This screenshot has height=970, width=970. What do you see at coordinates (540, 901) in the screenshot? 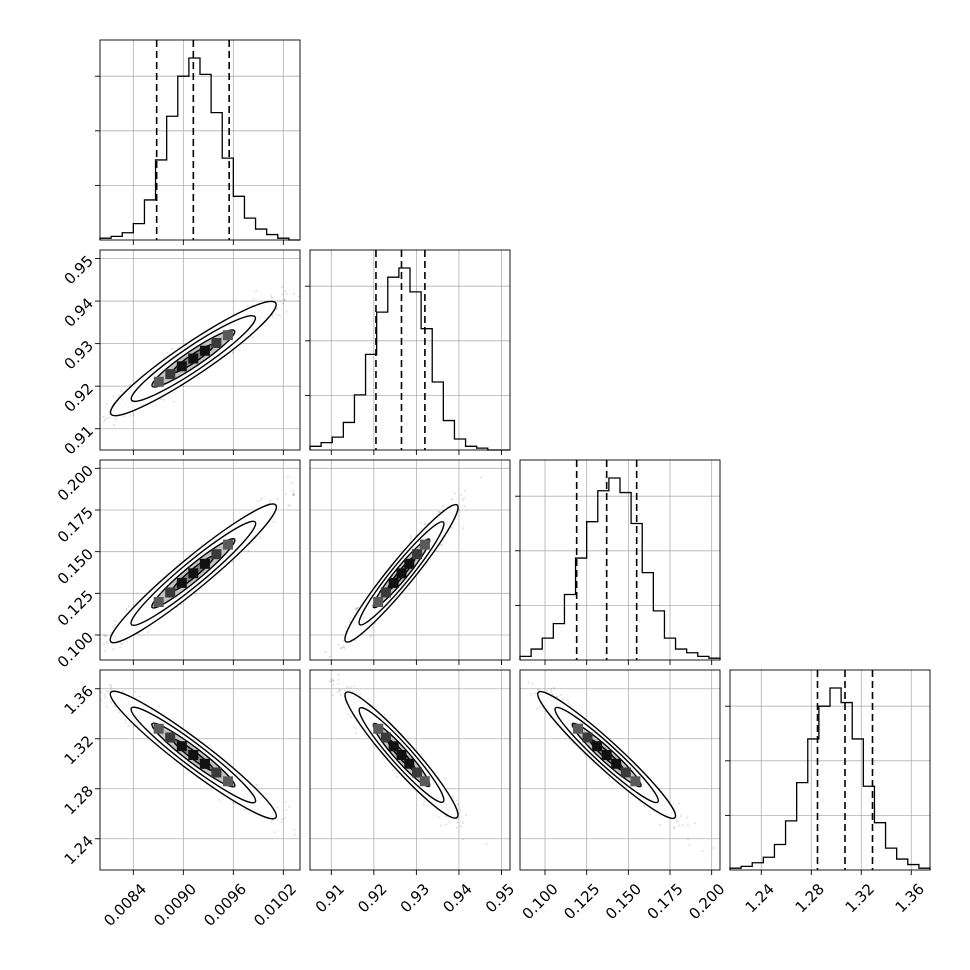
I see `x-tick-label: 0.100` at bounding box center [540, 901].